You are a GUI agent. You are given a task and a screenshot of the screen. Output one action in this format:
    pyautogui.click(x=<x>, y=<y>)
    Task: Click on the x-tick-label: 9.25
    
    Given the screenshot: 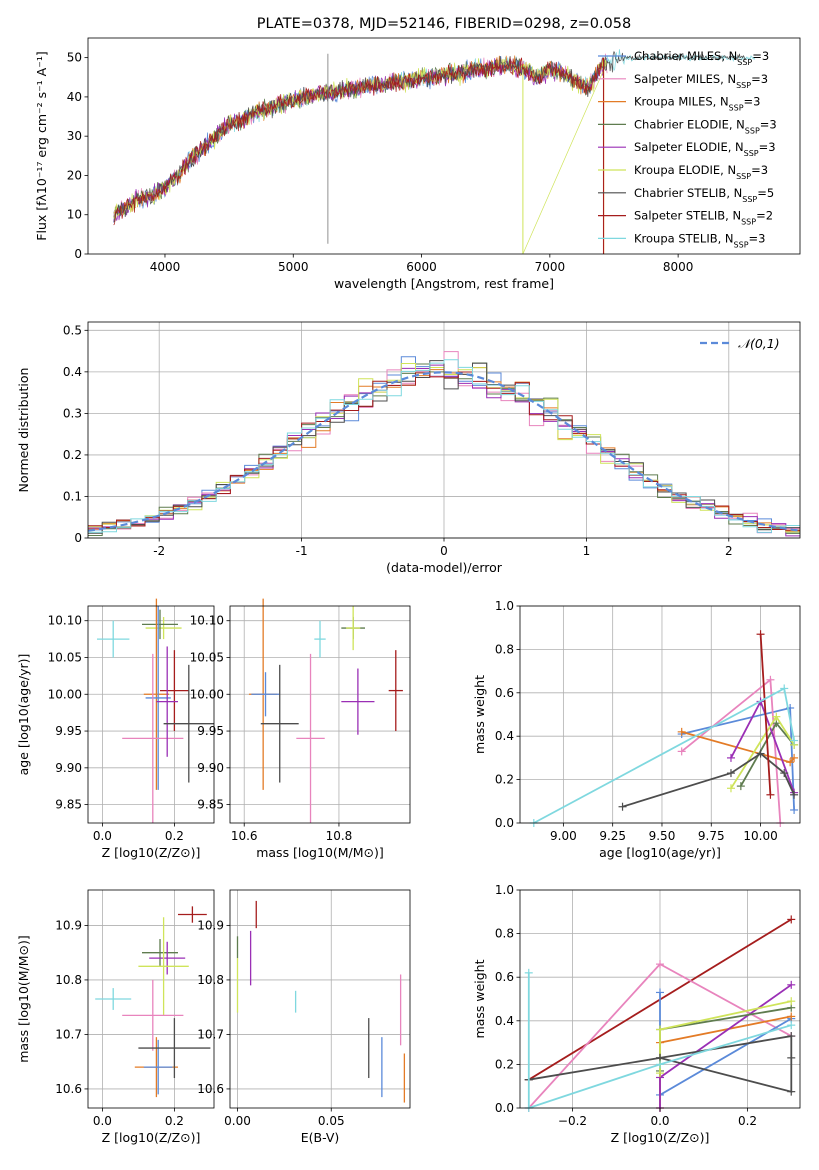 What is the action you would take?
    pyautogui.click(x=612, y=836)
    